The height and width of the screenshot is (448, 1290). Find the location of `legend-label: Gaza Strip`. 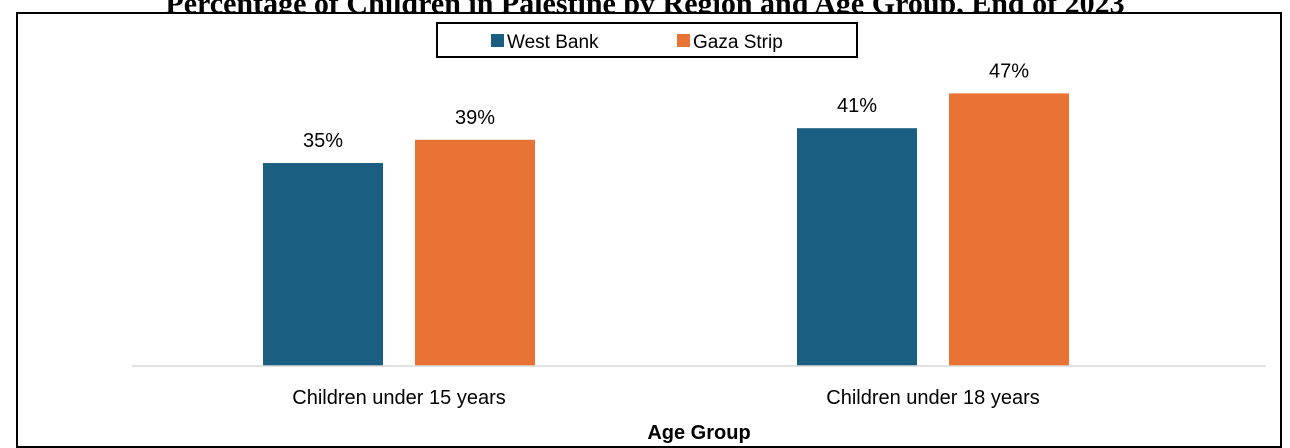

legend-label: Gaza Strip is located at coordinates (738, 42).